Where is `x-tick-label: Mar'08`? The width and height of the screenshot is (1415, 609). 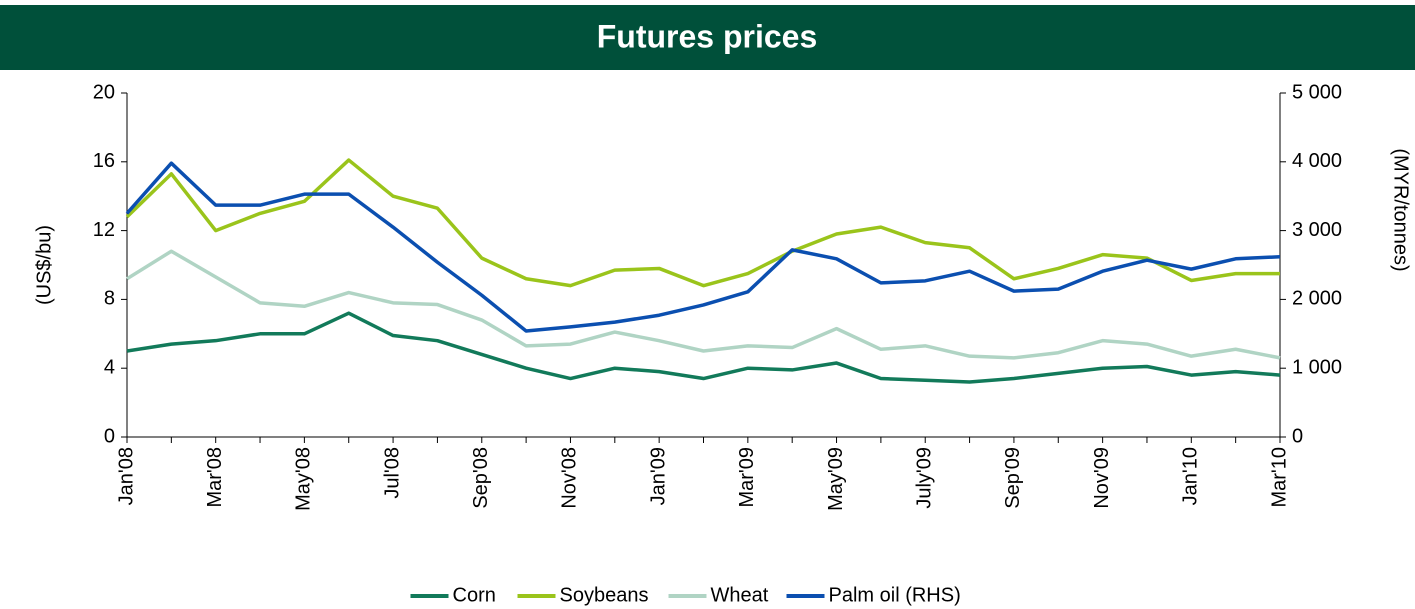 x-tick-label: Mar'08 is located at coordinates (215, 477).